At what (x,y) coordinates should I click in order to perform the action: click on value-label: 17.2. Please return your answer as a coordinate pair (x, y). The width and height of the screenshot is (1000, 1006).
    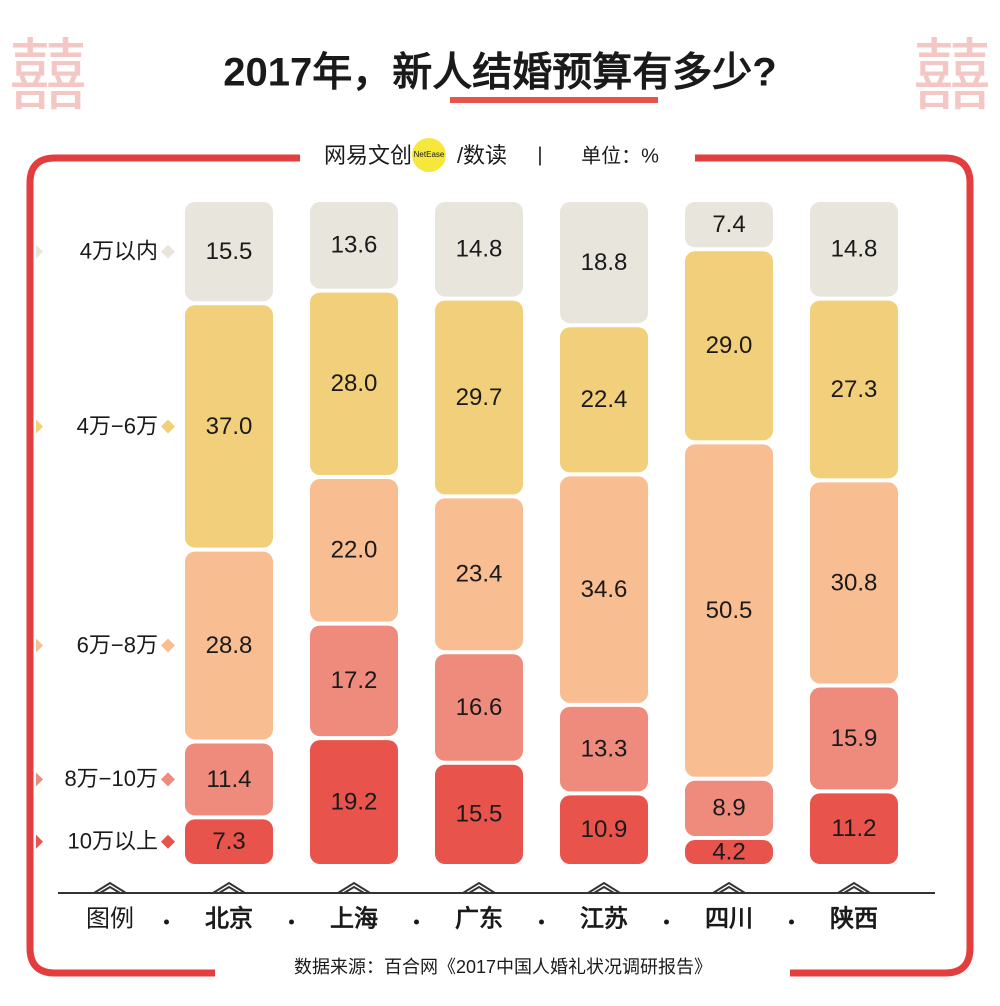
    Looking at the image, I should click on (354, 680).